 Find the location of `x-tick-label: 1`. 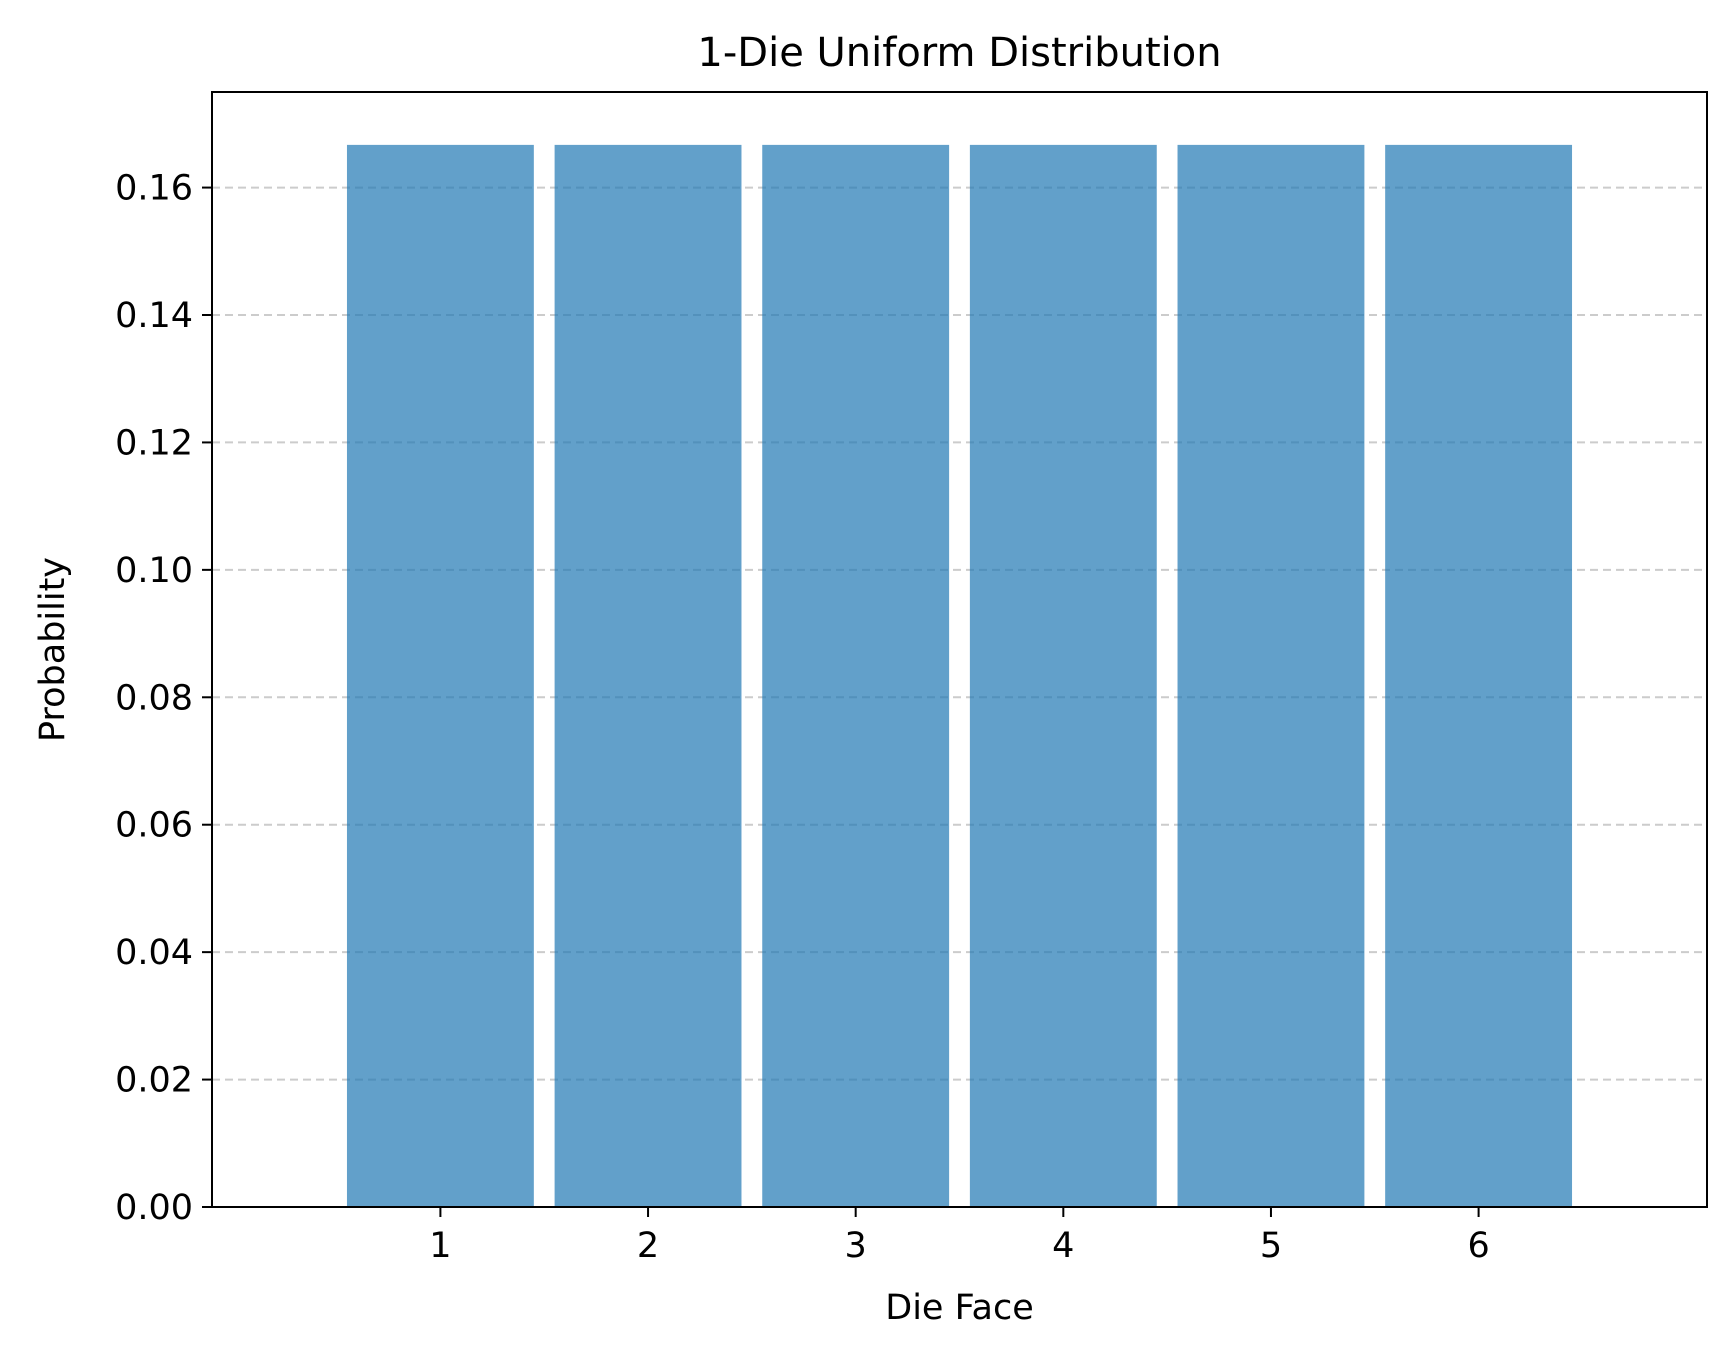

x-tick-label: 1 is located at coordinates (440, 1246).